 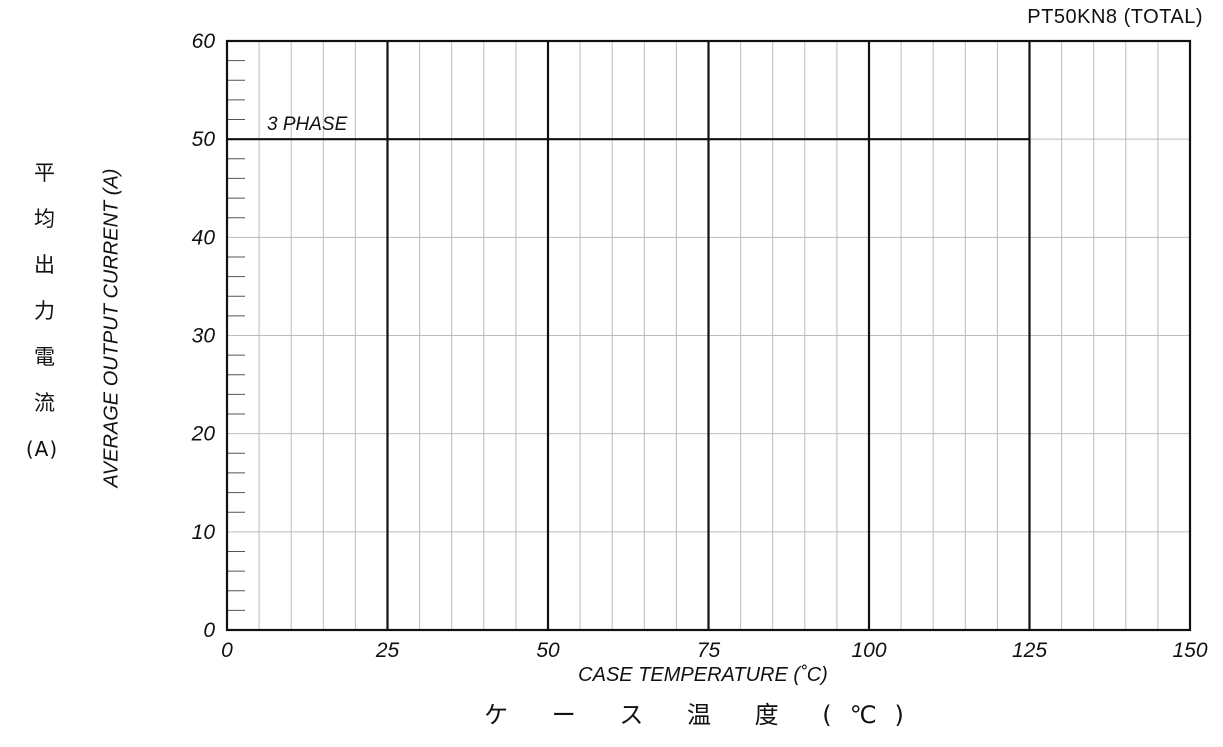 What do you see at coordinates (42, 449) in the screenshot?
I see `y-axis-label-jp-unit: (A)` at bounding box center [42, 449].